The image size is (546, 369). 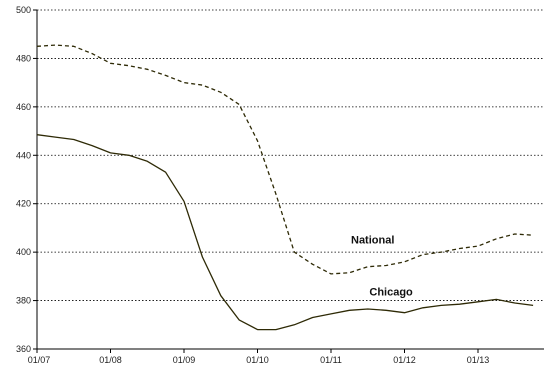 What do you see at coordinates (331, 360) in the screenshot?
I see `x-tick-label: 01/11` at bounding box center [331, 360].